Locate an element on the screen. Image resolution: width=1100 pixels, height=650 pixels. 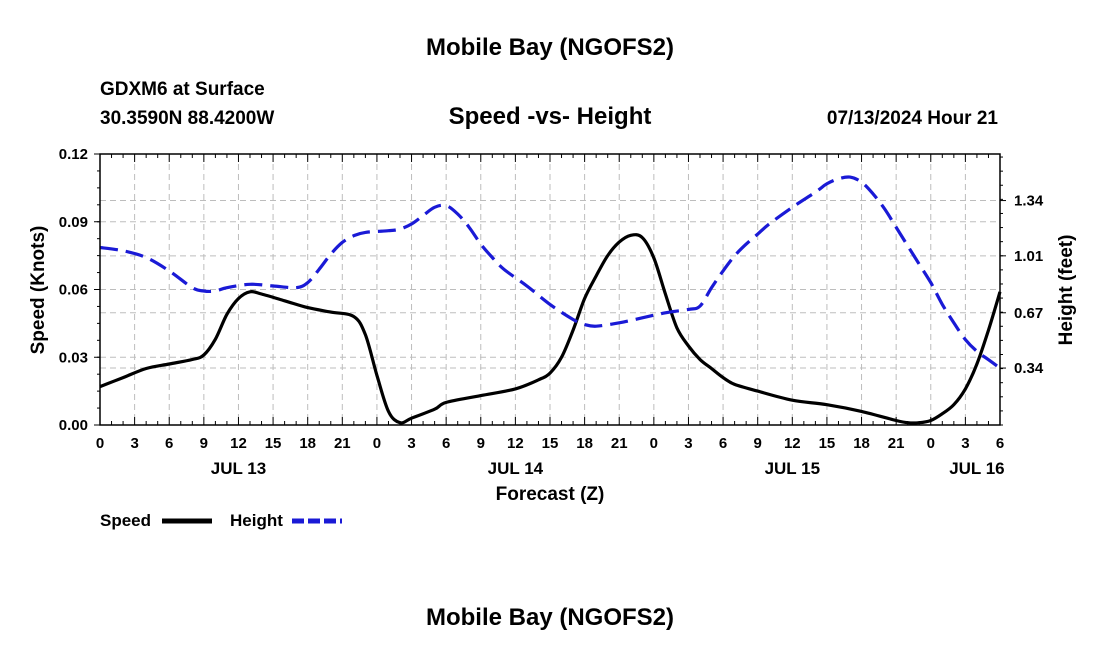
legend-speed-label: Speed is located at coordinates (125, 520).